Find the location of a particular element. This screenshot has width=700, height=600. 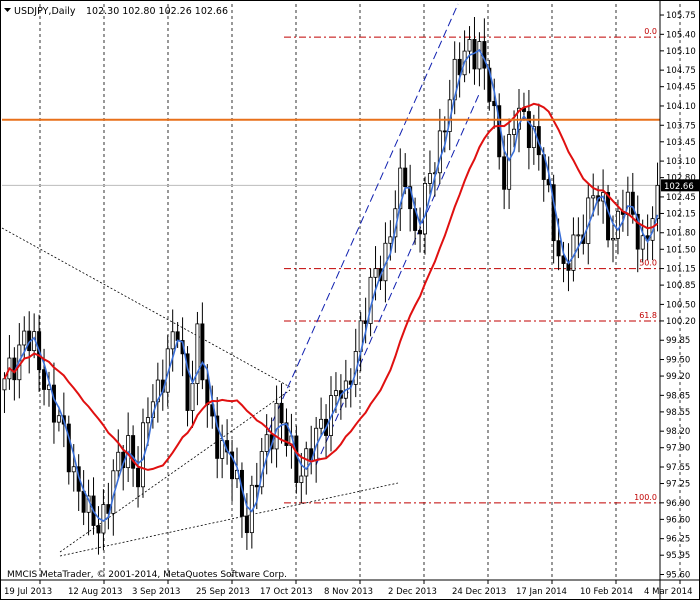

x-tick-label: 2 Dec 2013 is located at coordinates (412, 592).